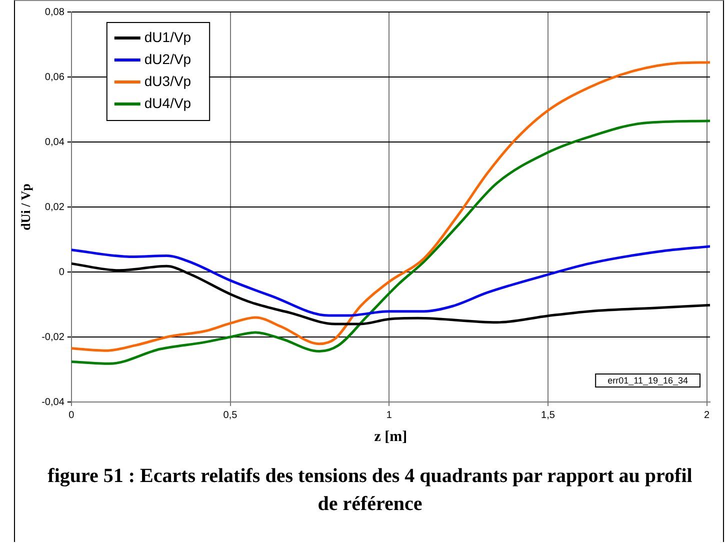 This screenshot has height=543, width=725. Describe the element at coordinates (168, 58) in the screenshot. I see `legend-label: dU2/Vp` at that location.